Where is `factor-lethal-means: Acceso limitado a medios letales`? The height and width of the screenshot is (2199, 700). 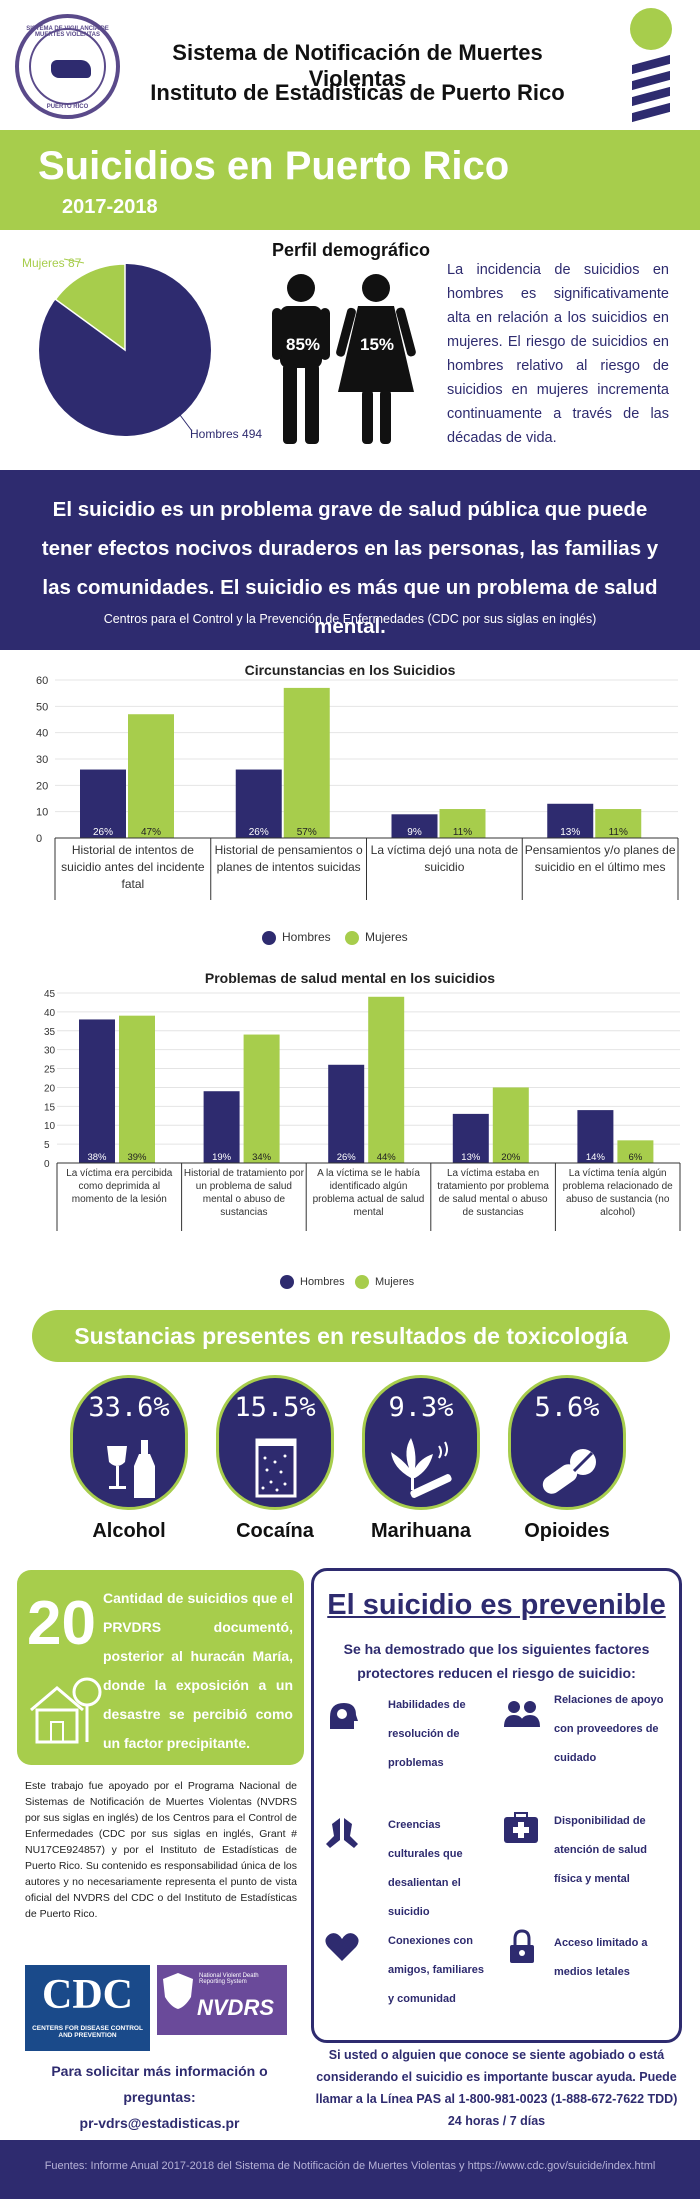
factor-lethal-means: Acceso limitado a medios letales is located at coordinates (601, 1957).